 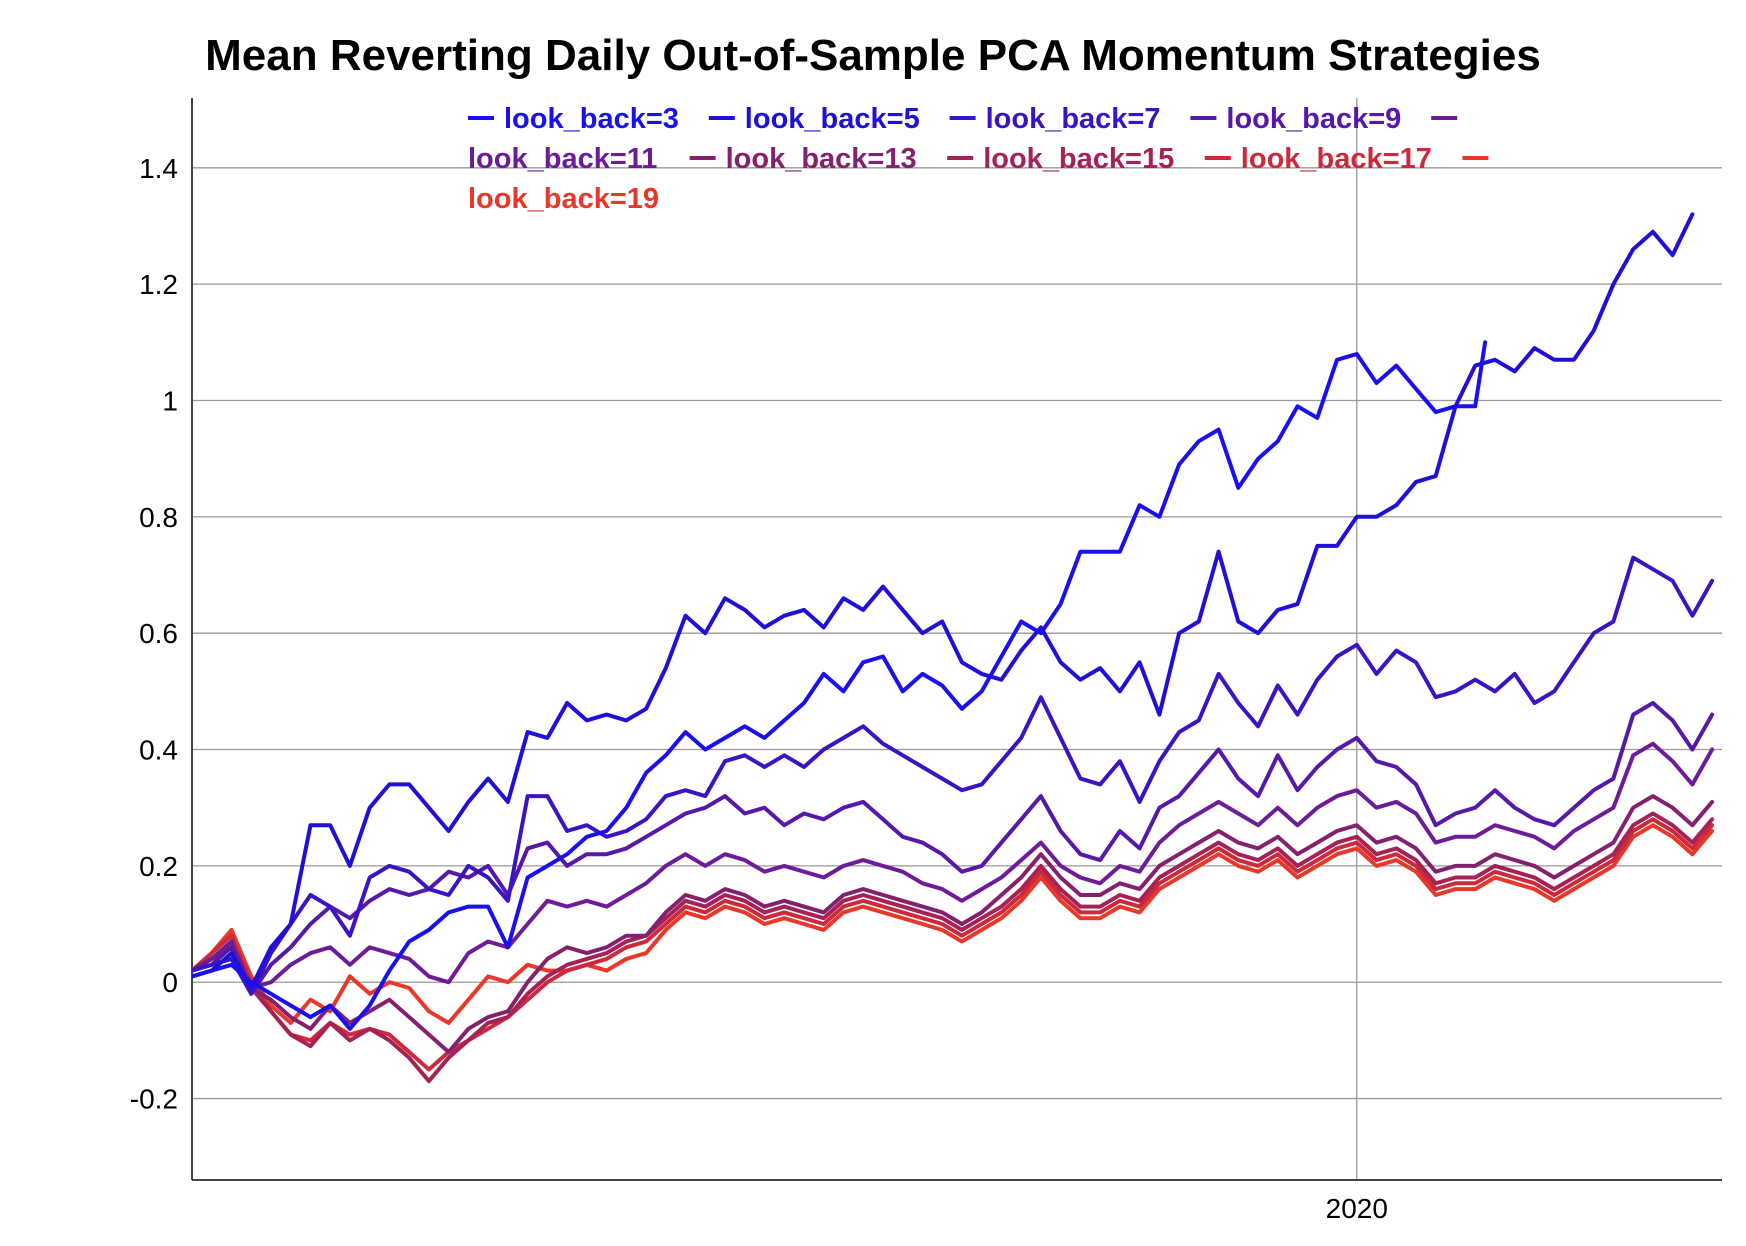 What do you see at coordinates (154, 1099) in the screenshot?
I see `y-tick-label: -0.2` at bounding box center [154, 1099].